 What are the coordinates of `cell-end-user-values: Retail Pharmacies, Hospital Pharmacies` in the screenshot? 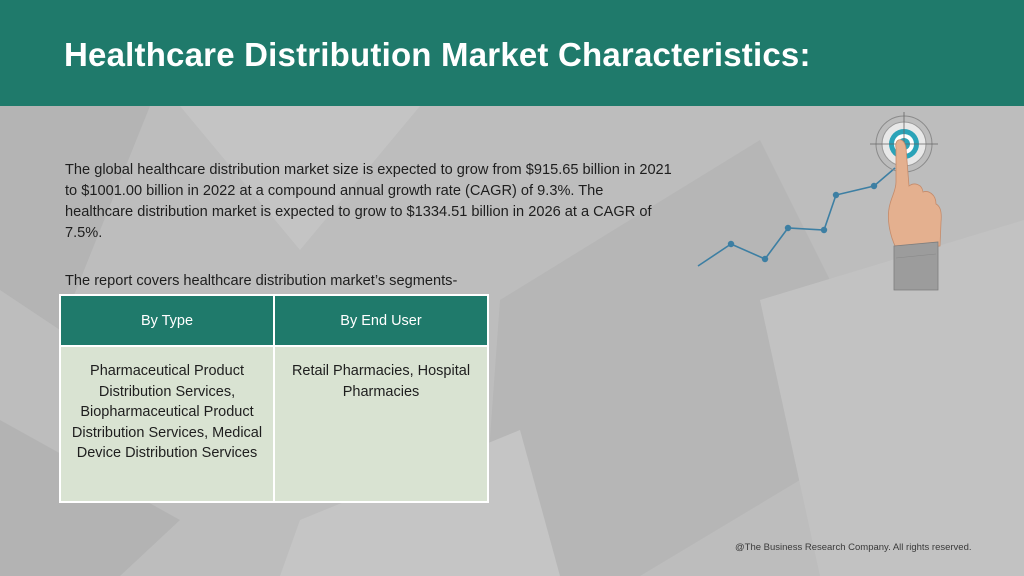 It's located at (381, 424).